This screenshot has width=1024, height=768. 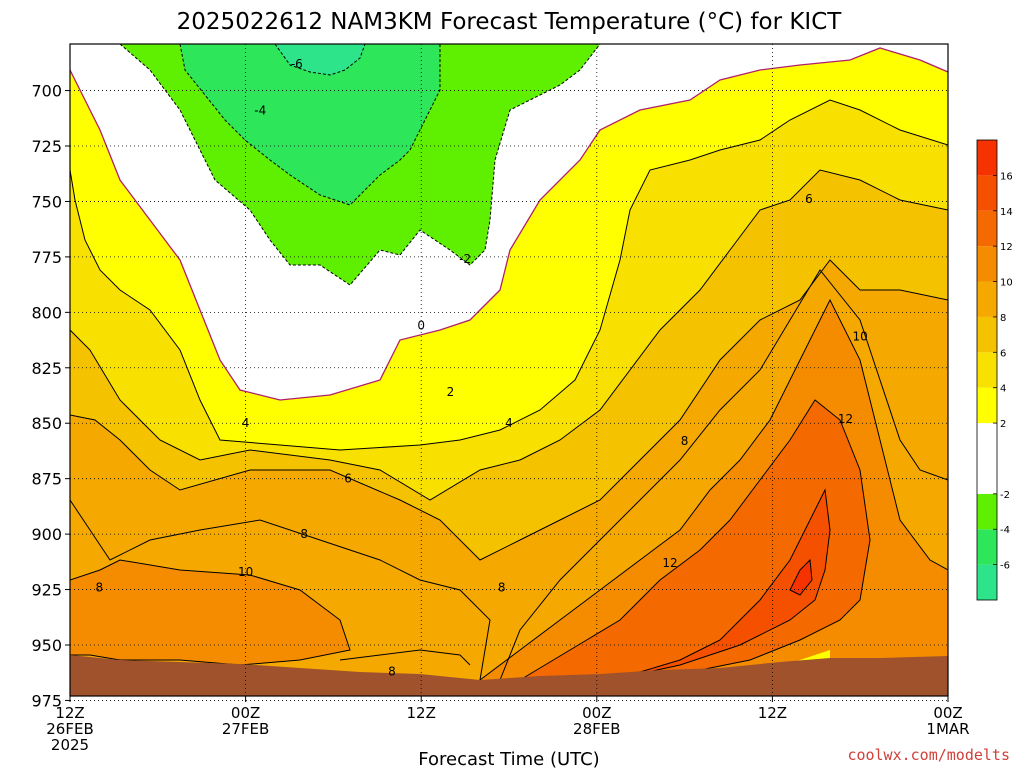 What do you see at coordinates (46, 257) in the screenshot?
I see `y-tick-label: 775` at bounding box center [46, 257].